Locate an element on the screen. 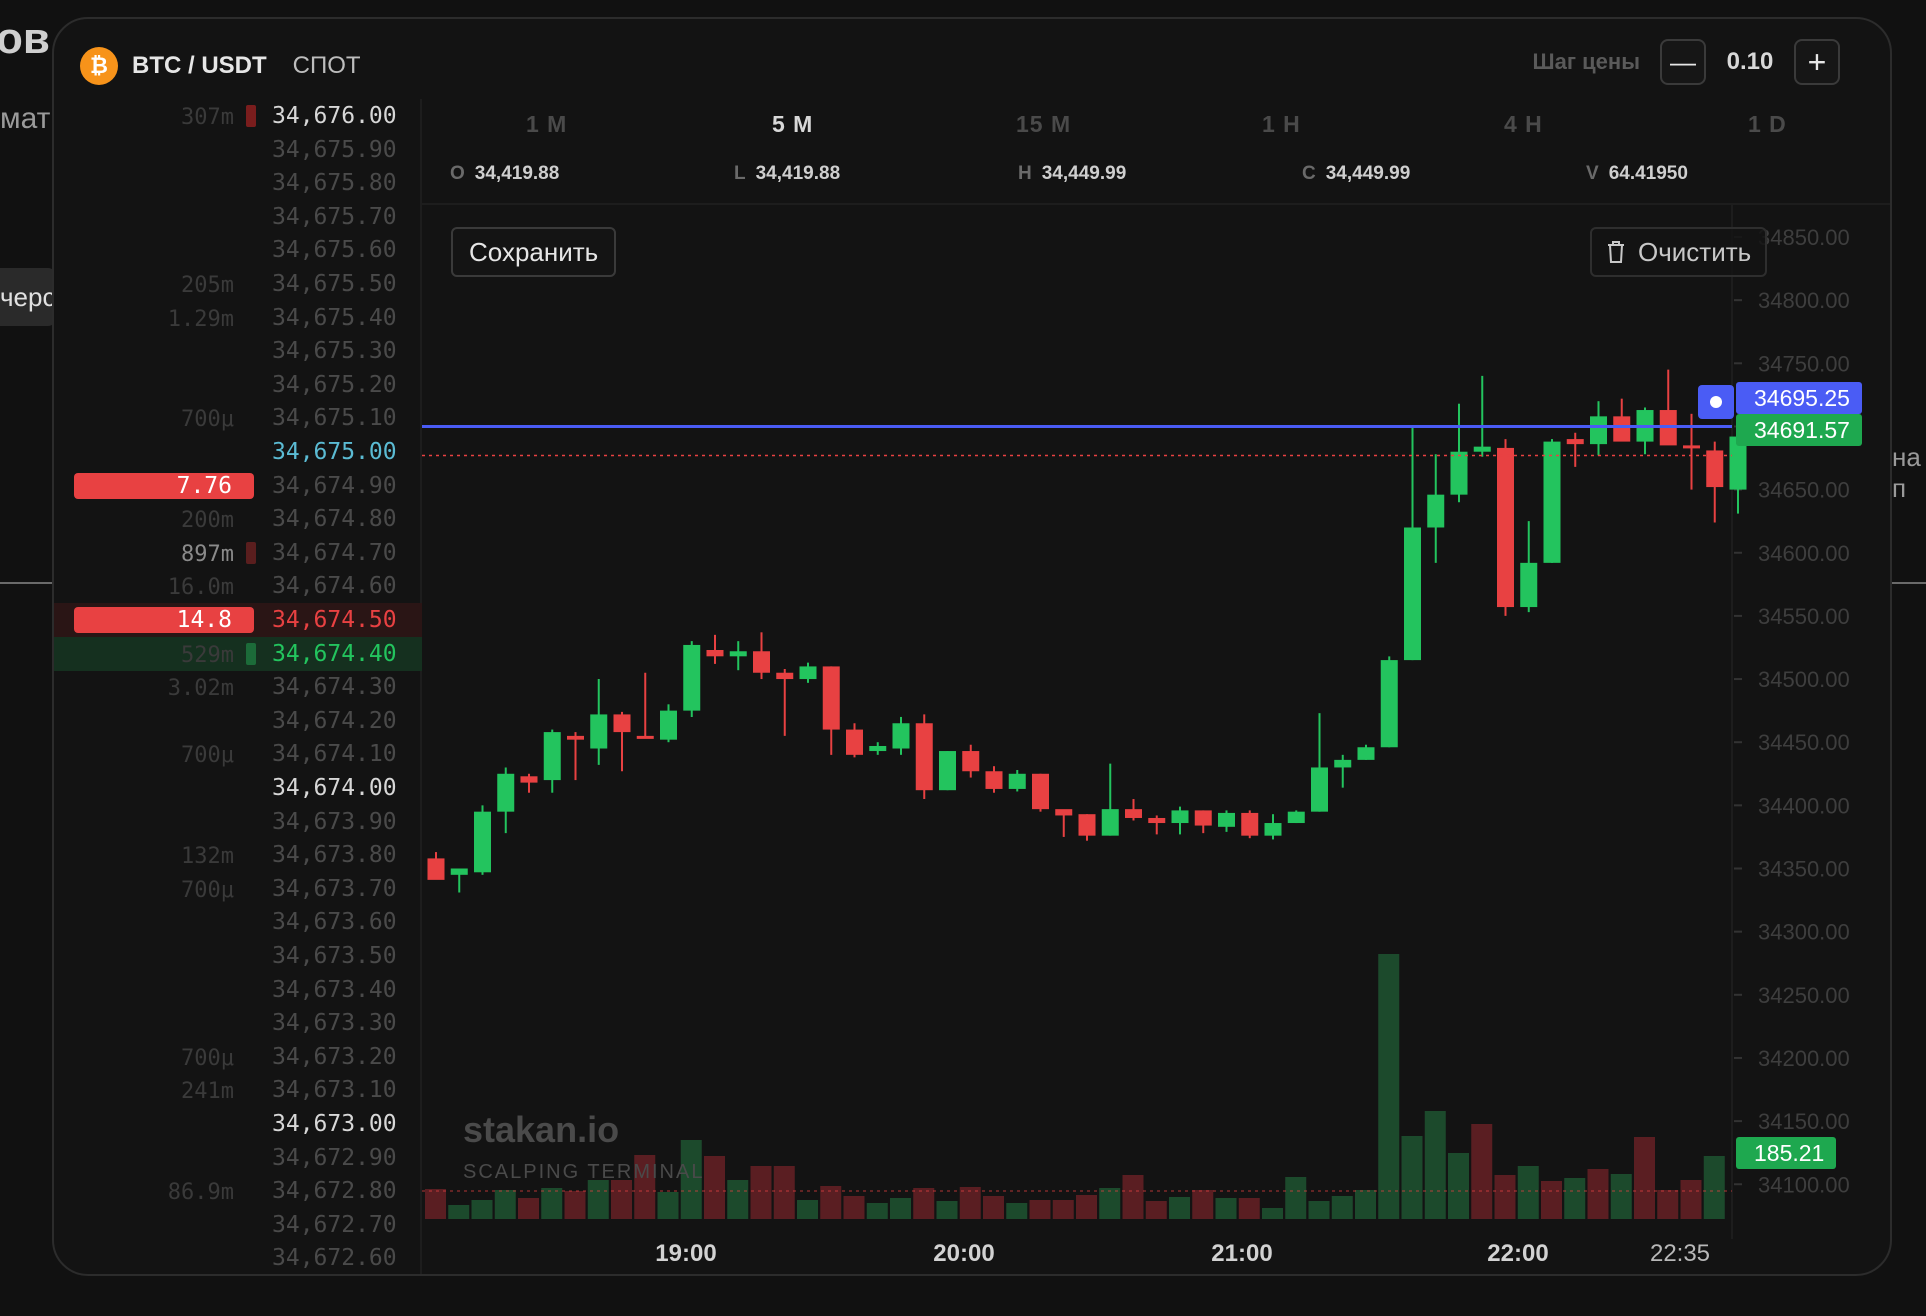 The width and height of the screenshot is (1926, 1316). orderbook-volume: 14.8 is located at coordinates (164, 620).